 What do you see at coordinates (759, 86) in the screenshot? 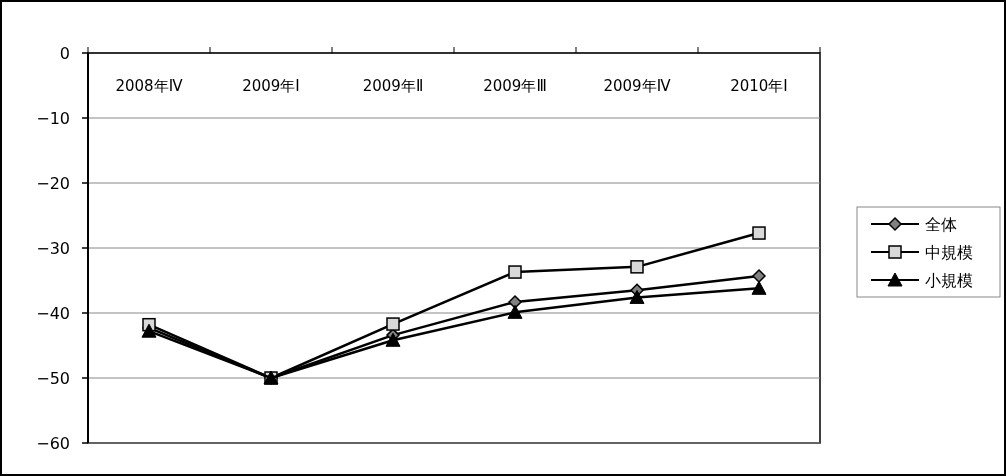
I see `x-tick-label: 2010年Ⅰ` at bounding box center [759, 86].